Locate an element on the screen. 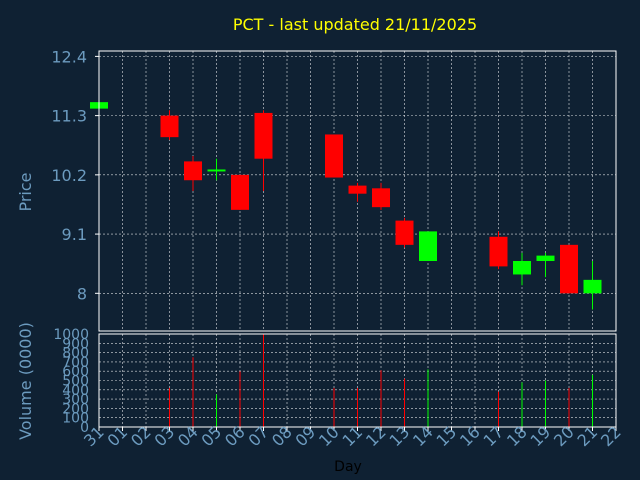  chart-title: PCT - last updated 21/11/2025 is located at coordinates (355, 24).